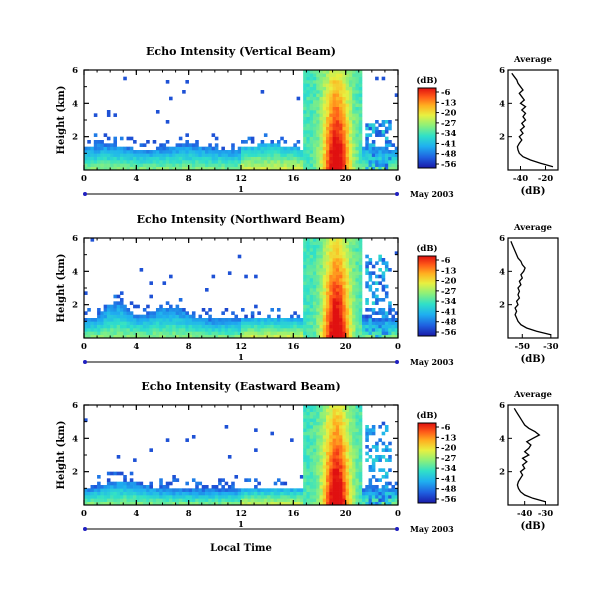 The width and height of the screenshot is (612, 598). What do you see at coordinates (520, 179) in the screenshot?
I see `profile-x-tick-label: -40` at bounding box center [520, 179].